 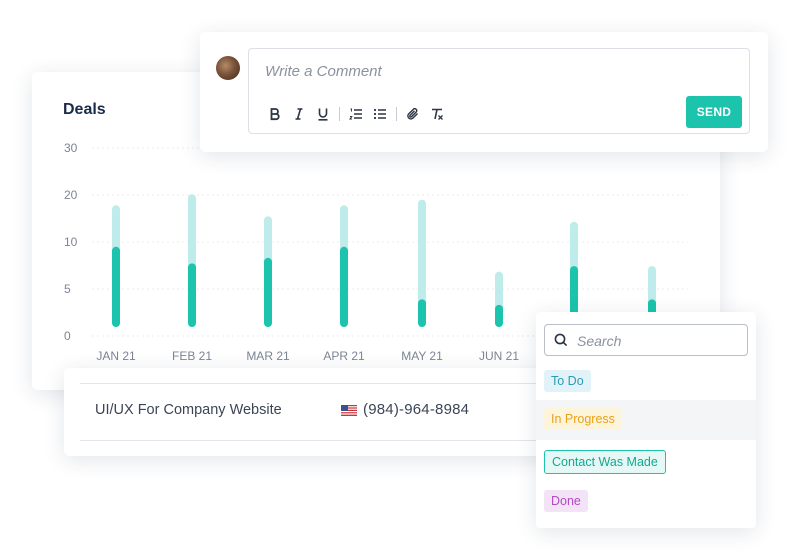 I want to click on status-dropdown: To Do In Progress Contact Was Made Done, so click(x=646, y=420).